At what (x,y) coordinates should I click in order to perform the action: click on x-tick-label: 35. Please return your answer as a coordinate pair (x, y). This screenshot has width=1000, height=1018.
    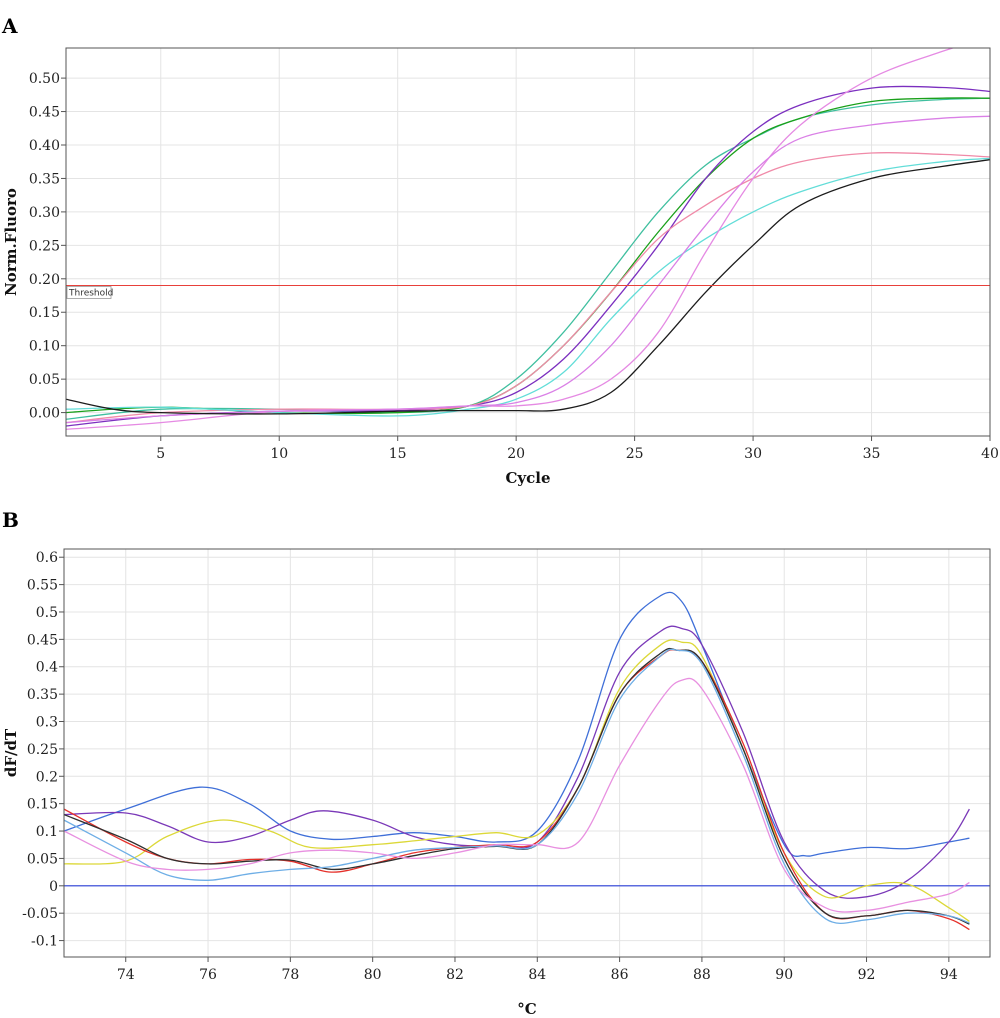
    Looking at the image, I should click on (872, 454).